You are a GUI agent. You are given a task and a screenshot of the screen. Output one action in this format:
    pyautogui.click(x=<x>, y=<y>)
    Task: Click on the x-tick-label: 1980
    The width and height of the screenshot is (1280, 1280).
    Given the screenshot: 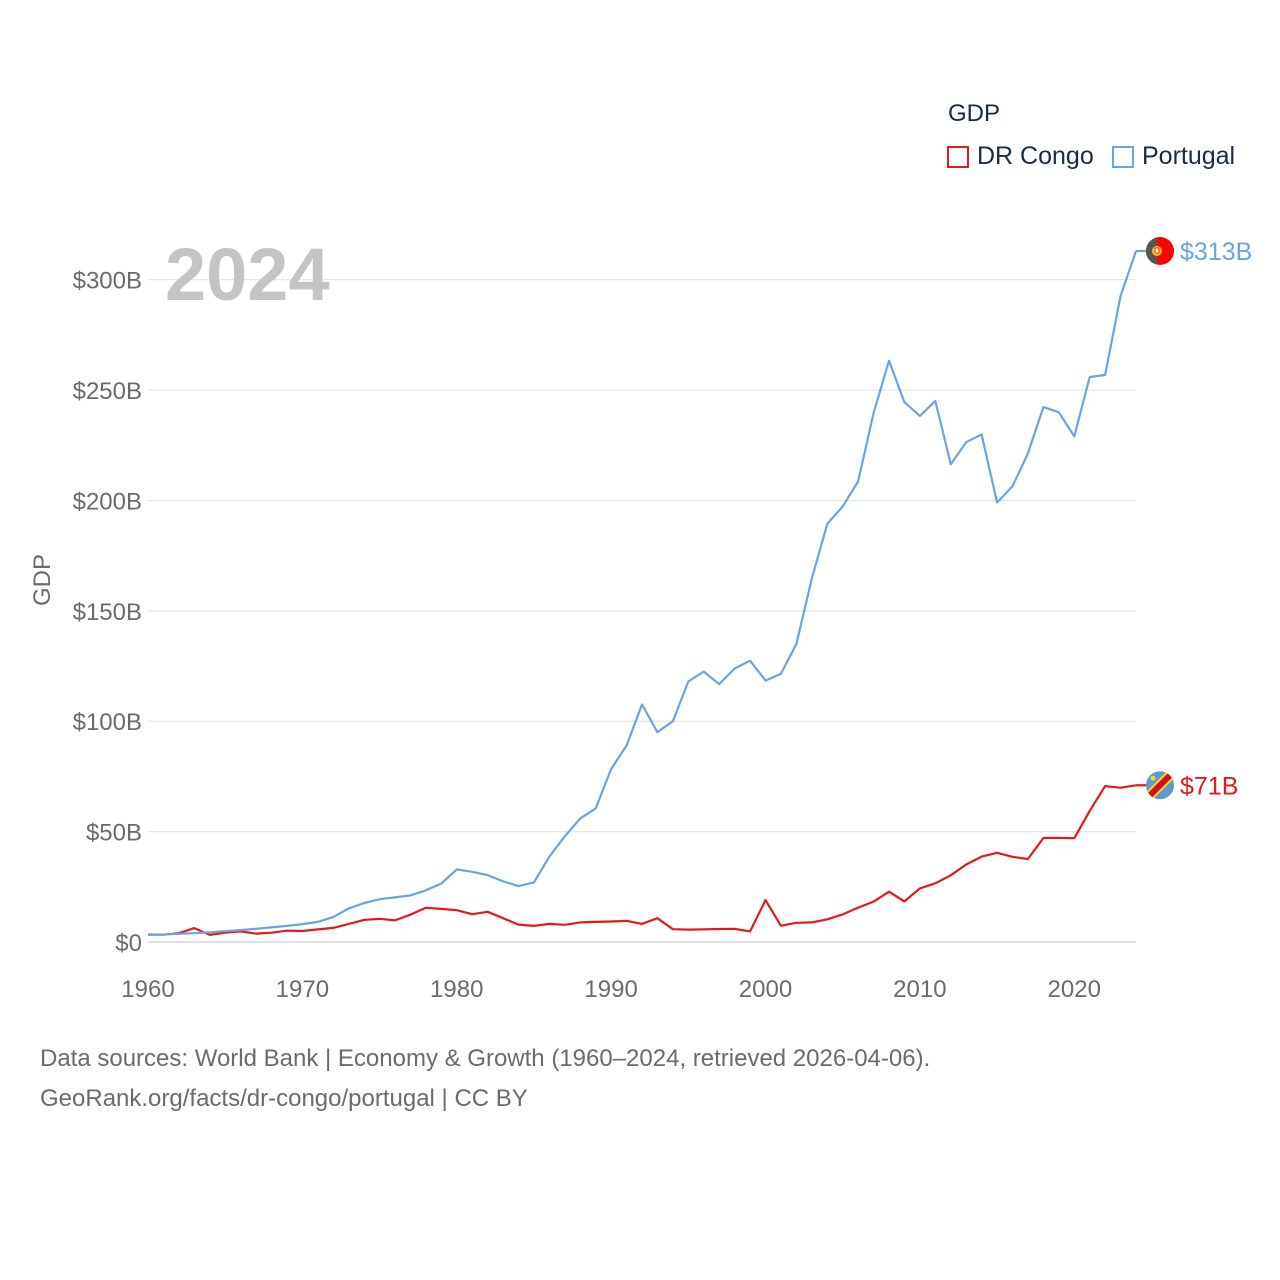 What is the action you would take?
    pyautogui.click(x=456, y=989)
    